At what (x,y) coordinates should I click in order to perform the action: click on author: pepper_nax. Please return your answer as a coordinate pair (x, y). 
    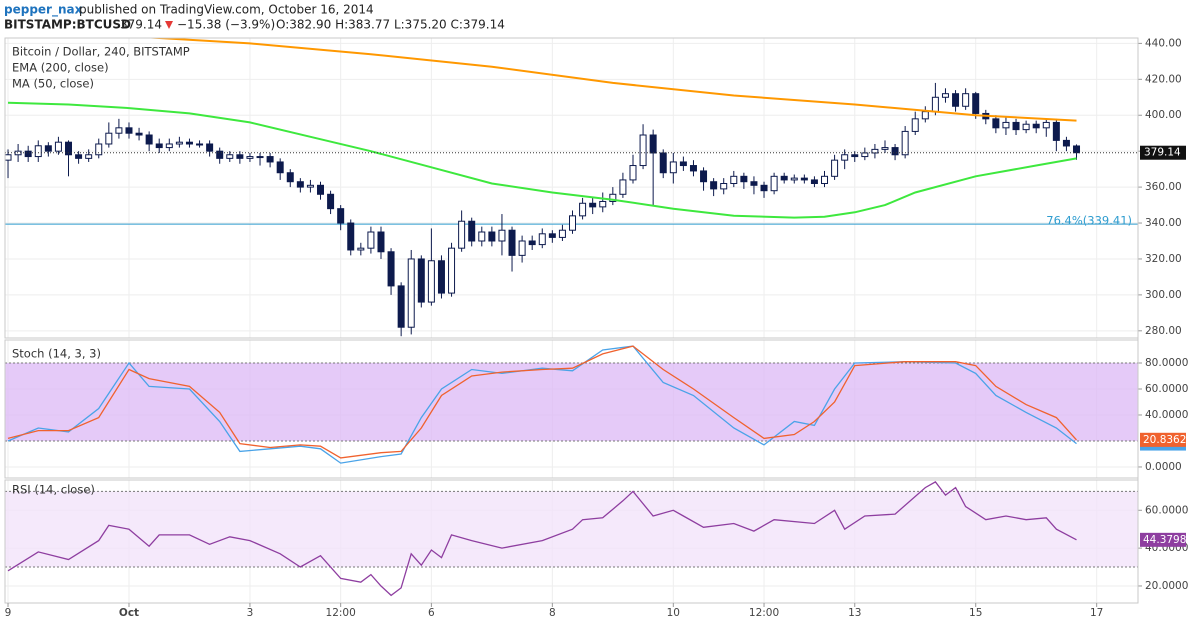
    Looking at the image, I should click on (43, 10).